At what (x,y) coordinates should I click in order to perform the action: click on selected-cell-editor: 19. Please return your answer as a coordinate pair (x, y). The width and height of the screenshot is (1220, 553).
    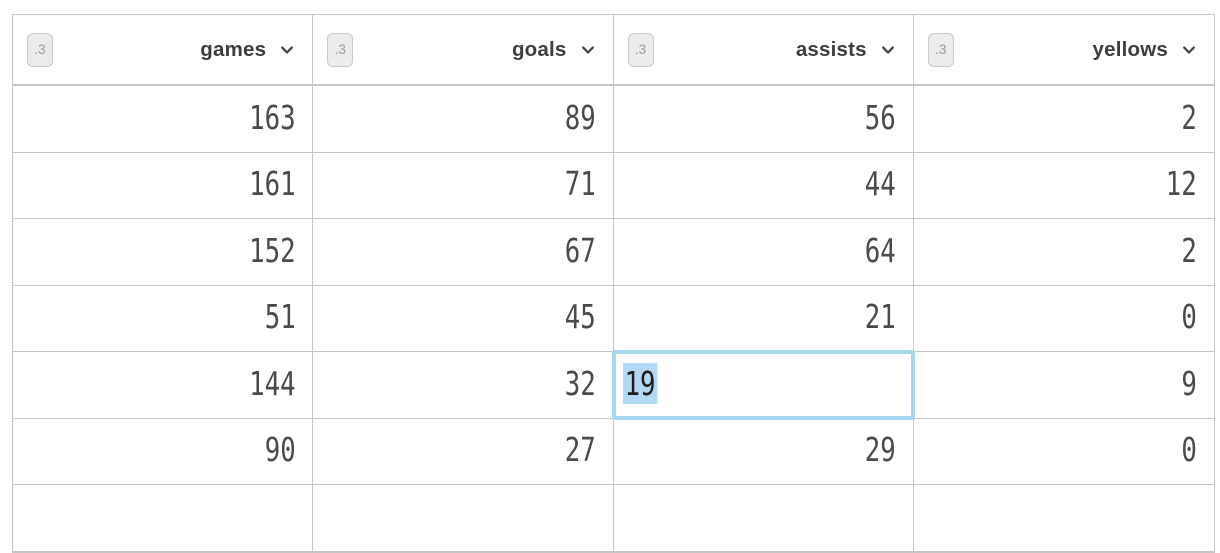
    Looking at the image, I should click on (763, 385).